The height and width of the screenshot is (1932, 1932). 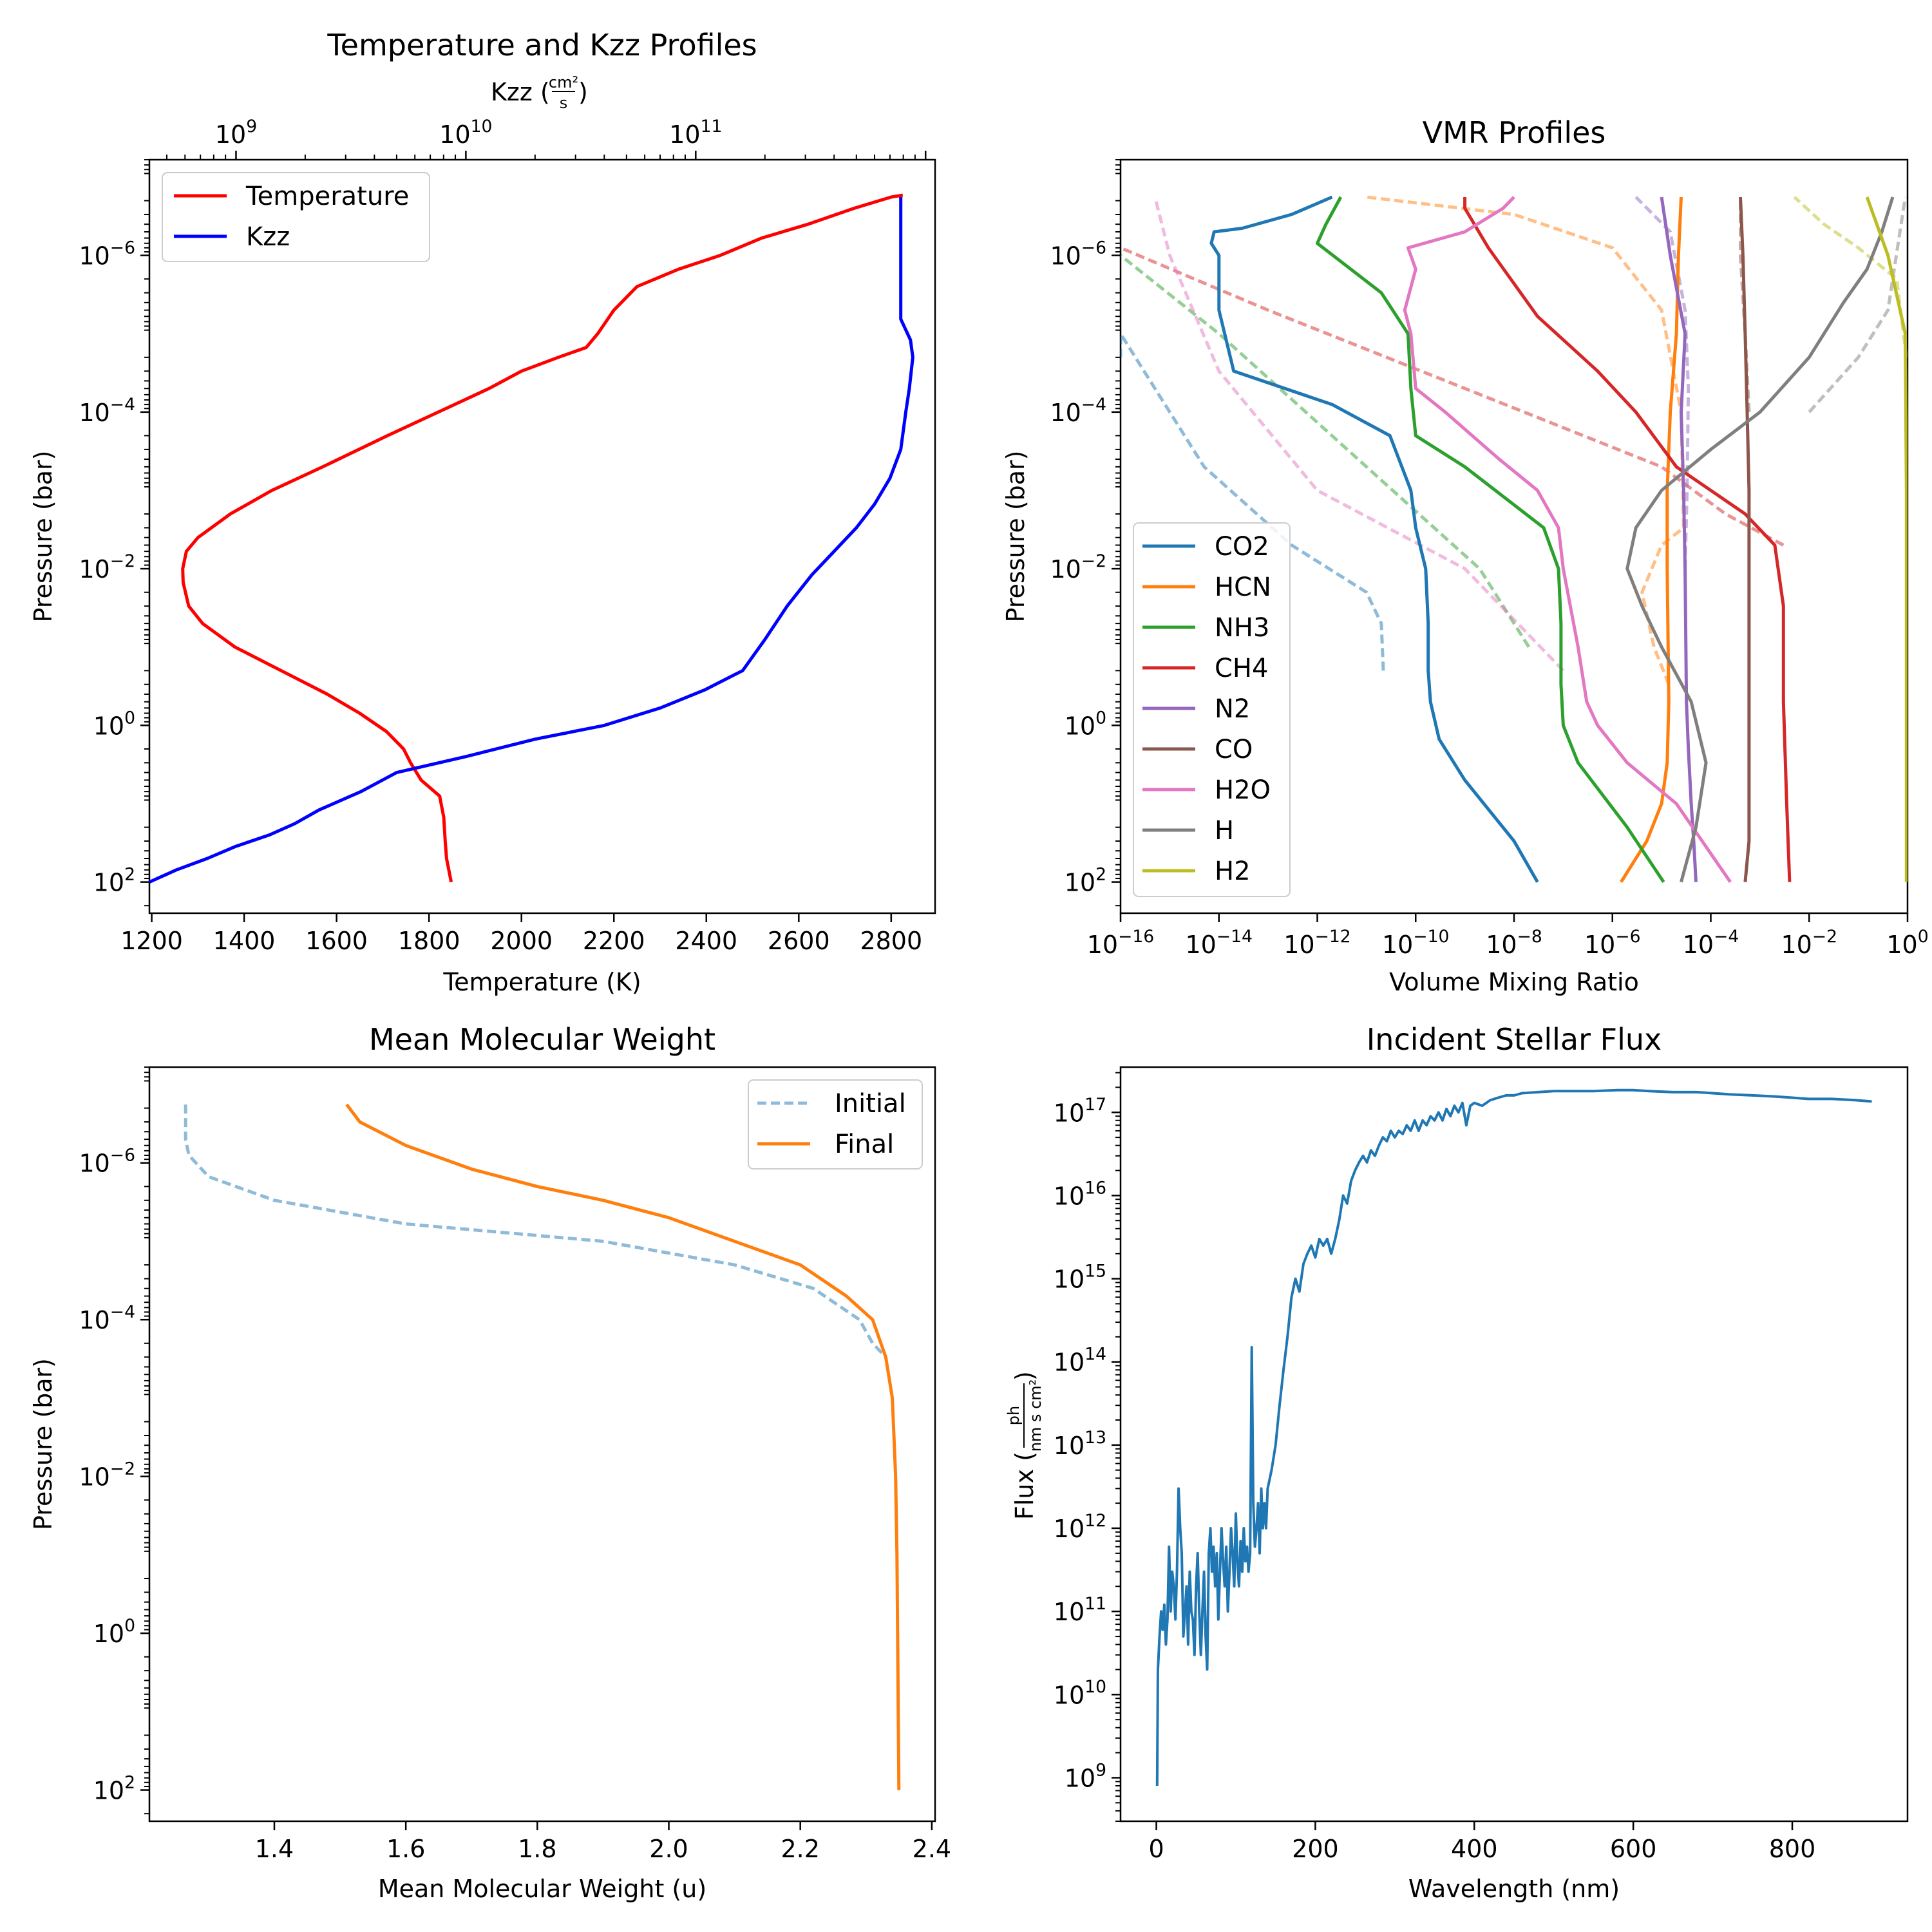 I want to click on x-tick-label: 400, so click(x=1475, y=1849).